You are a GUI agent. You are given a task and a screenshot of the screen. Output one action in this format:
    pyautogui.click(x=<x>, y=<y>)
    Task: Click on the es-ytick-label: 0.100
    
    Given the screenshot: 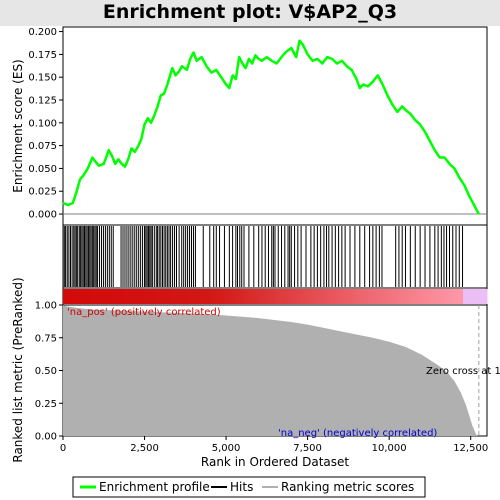 What is the action you would take?
    pyautogui.click(x=42, y=123)
    